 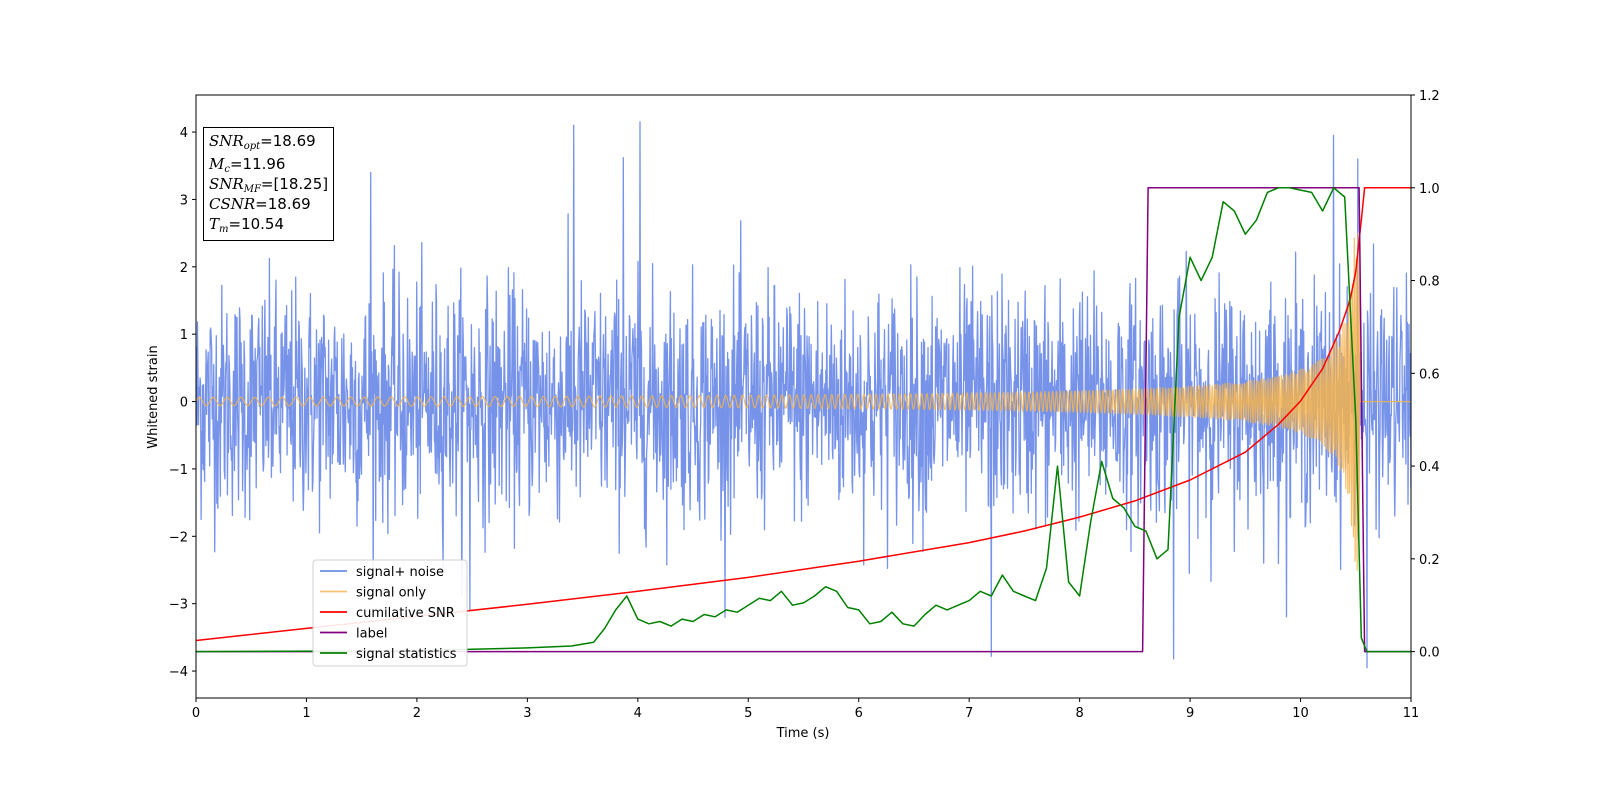 I want to click on x-tick-label: 8, so click(x=1079, y=713).